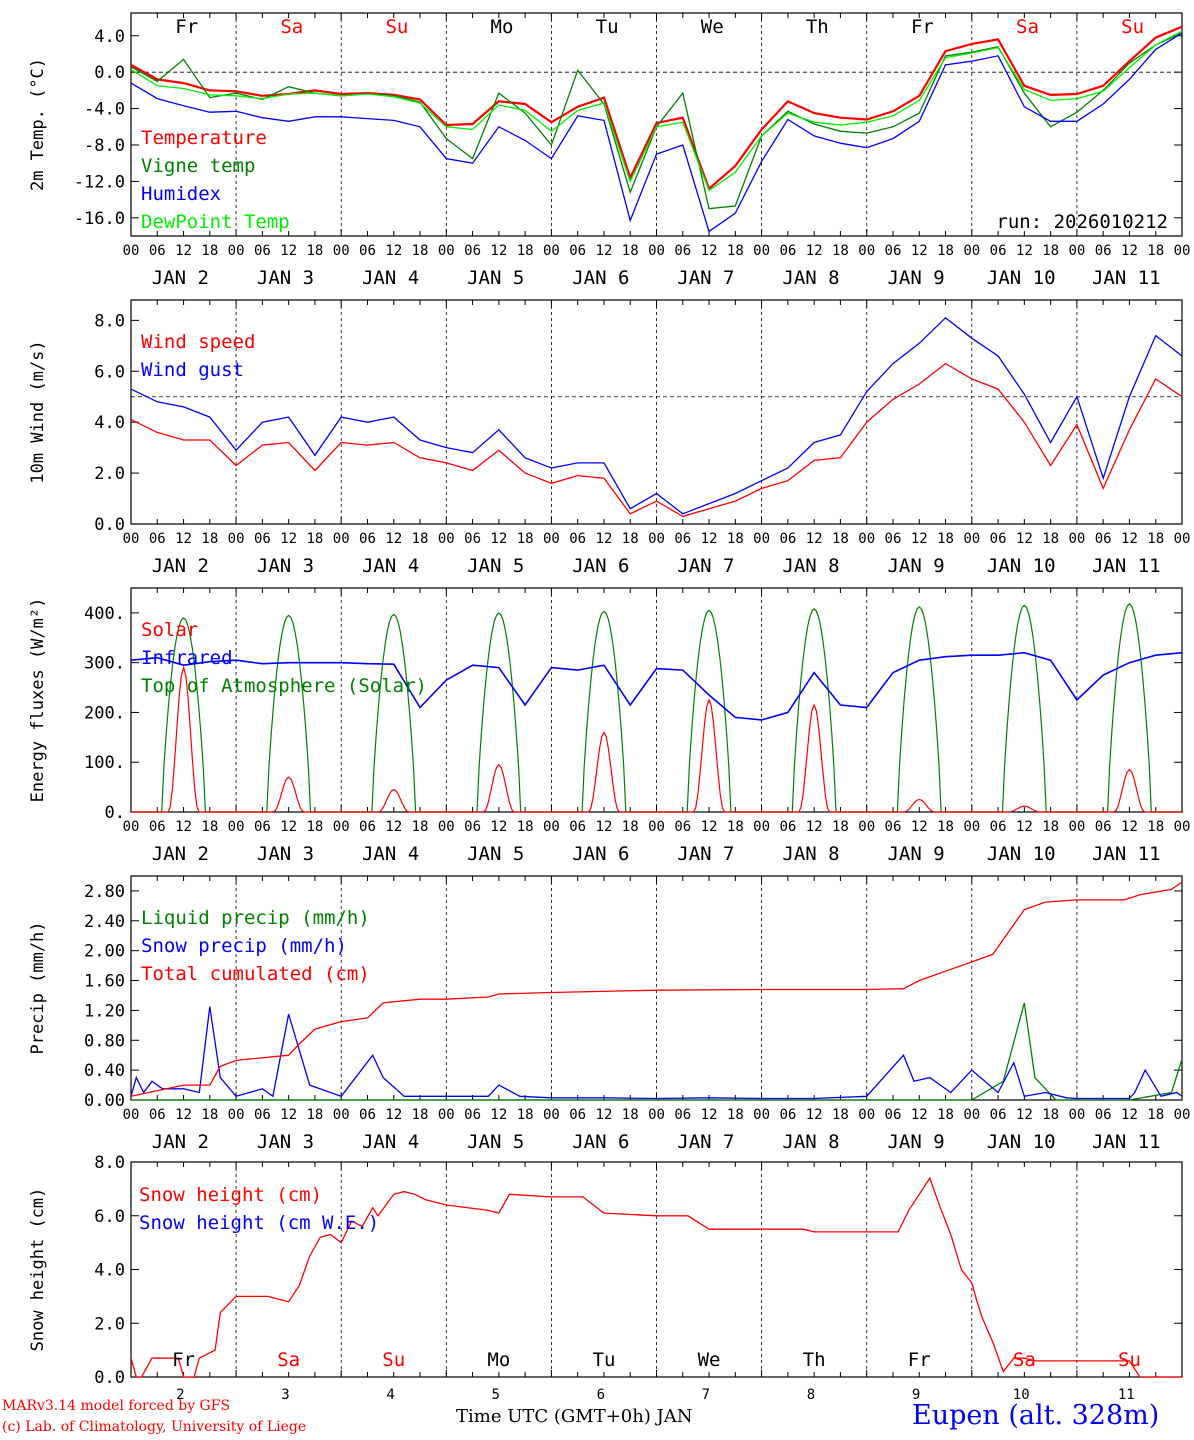  What do you see at coordinates (38, 124) in the screenshot?
I see `y-axis-label: 2m Temp. (°C)` at bounding box center [38, 124].